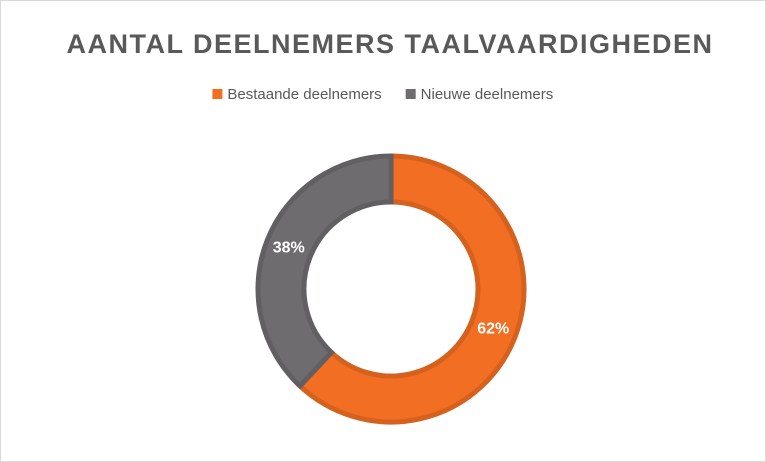 This screenshot has height=462, width=766. Describe the element at coordinates (324, 271) in the screenshot. I see `donut-segment` at that location.